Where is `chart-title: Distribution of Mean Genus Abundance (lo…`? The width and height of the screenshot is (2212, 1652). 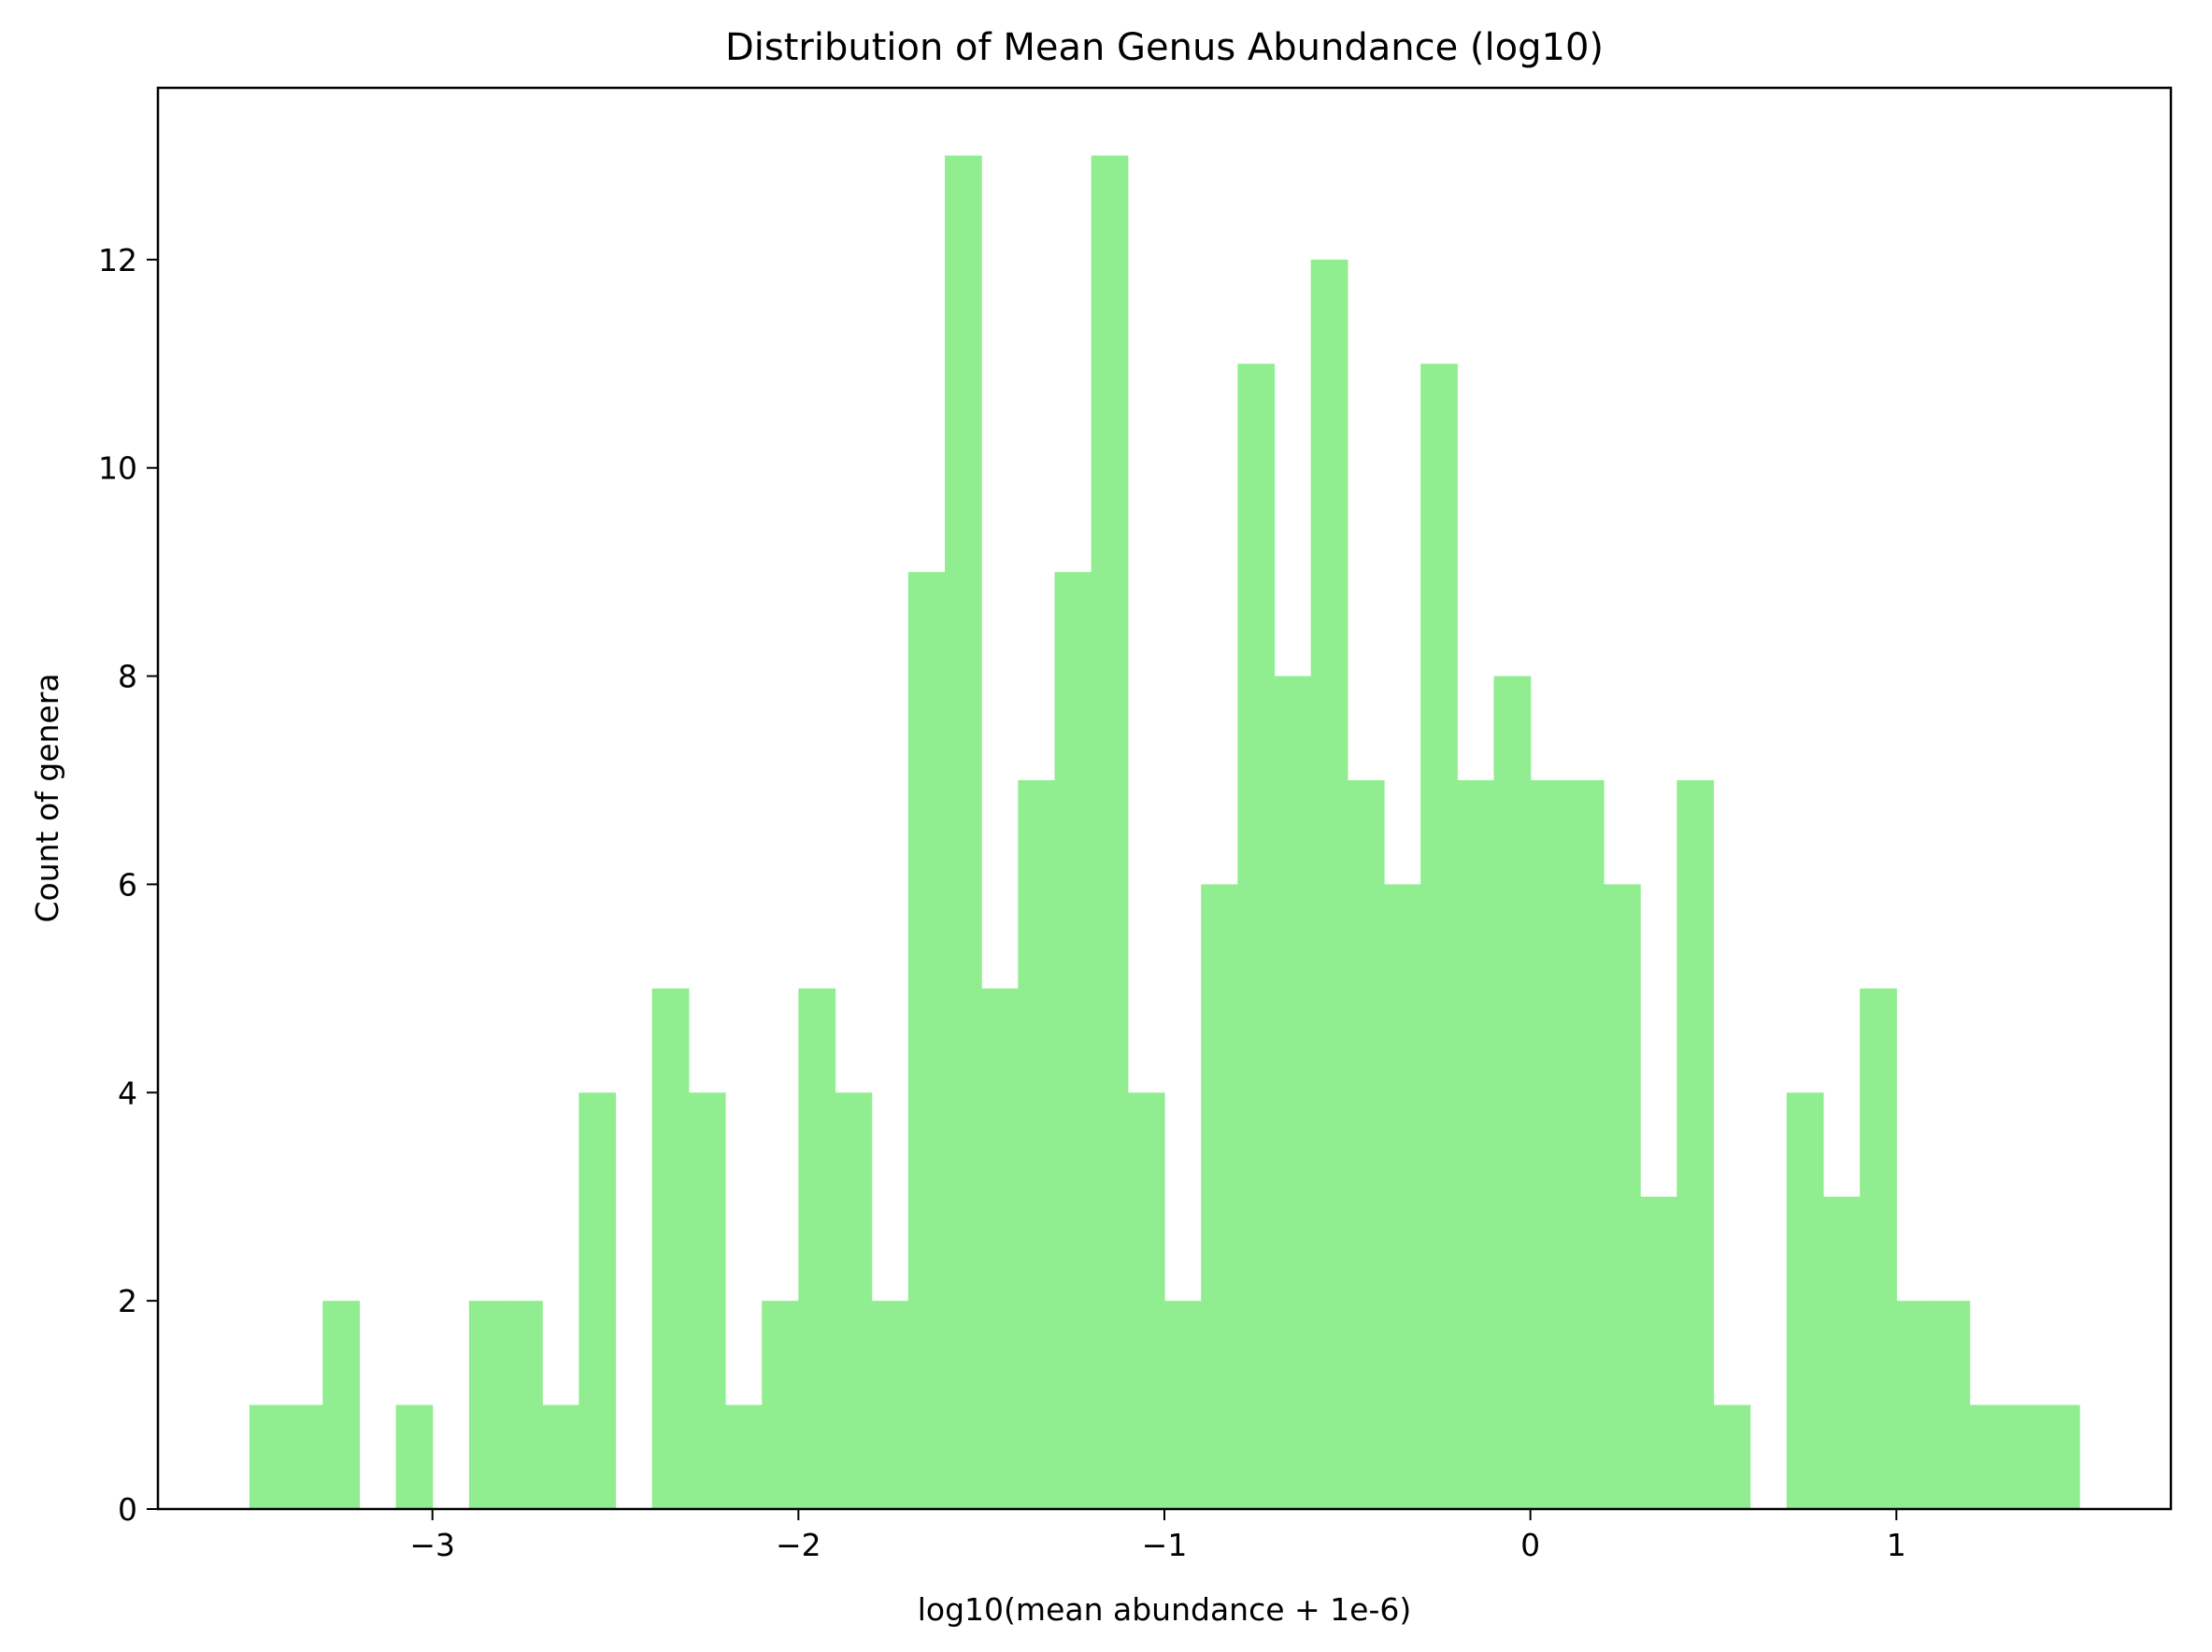
chart-title: Distribution of Mean Genus Abundance (lo… is located at coordinates (1164, 47).